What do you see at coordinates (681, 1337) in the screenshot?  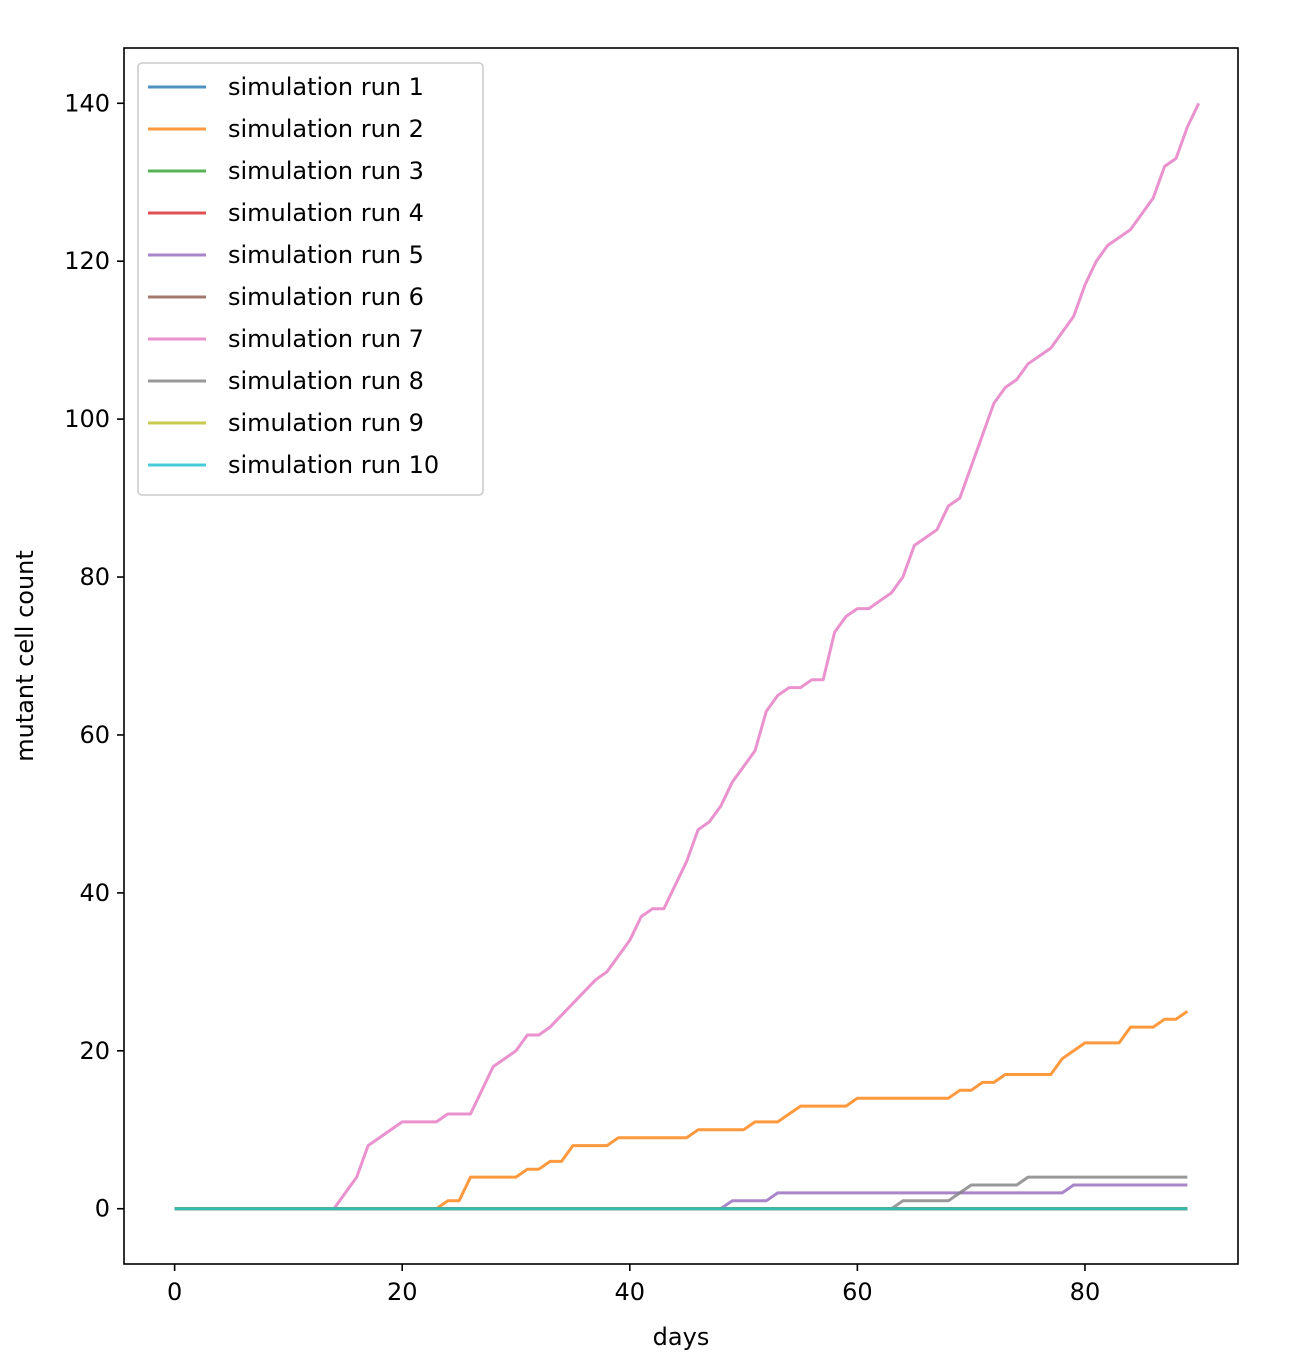 I see `x-axis-label: days` at bounding box center [681, 1337].